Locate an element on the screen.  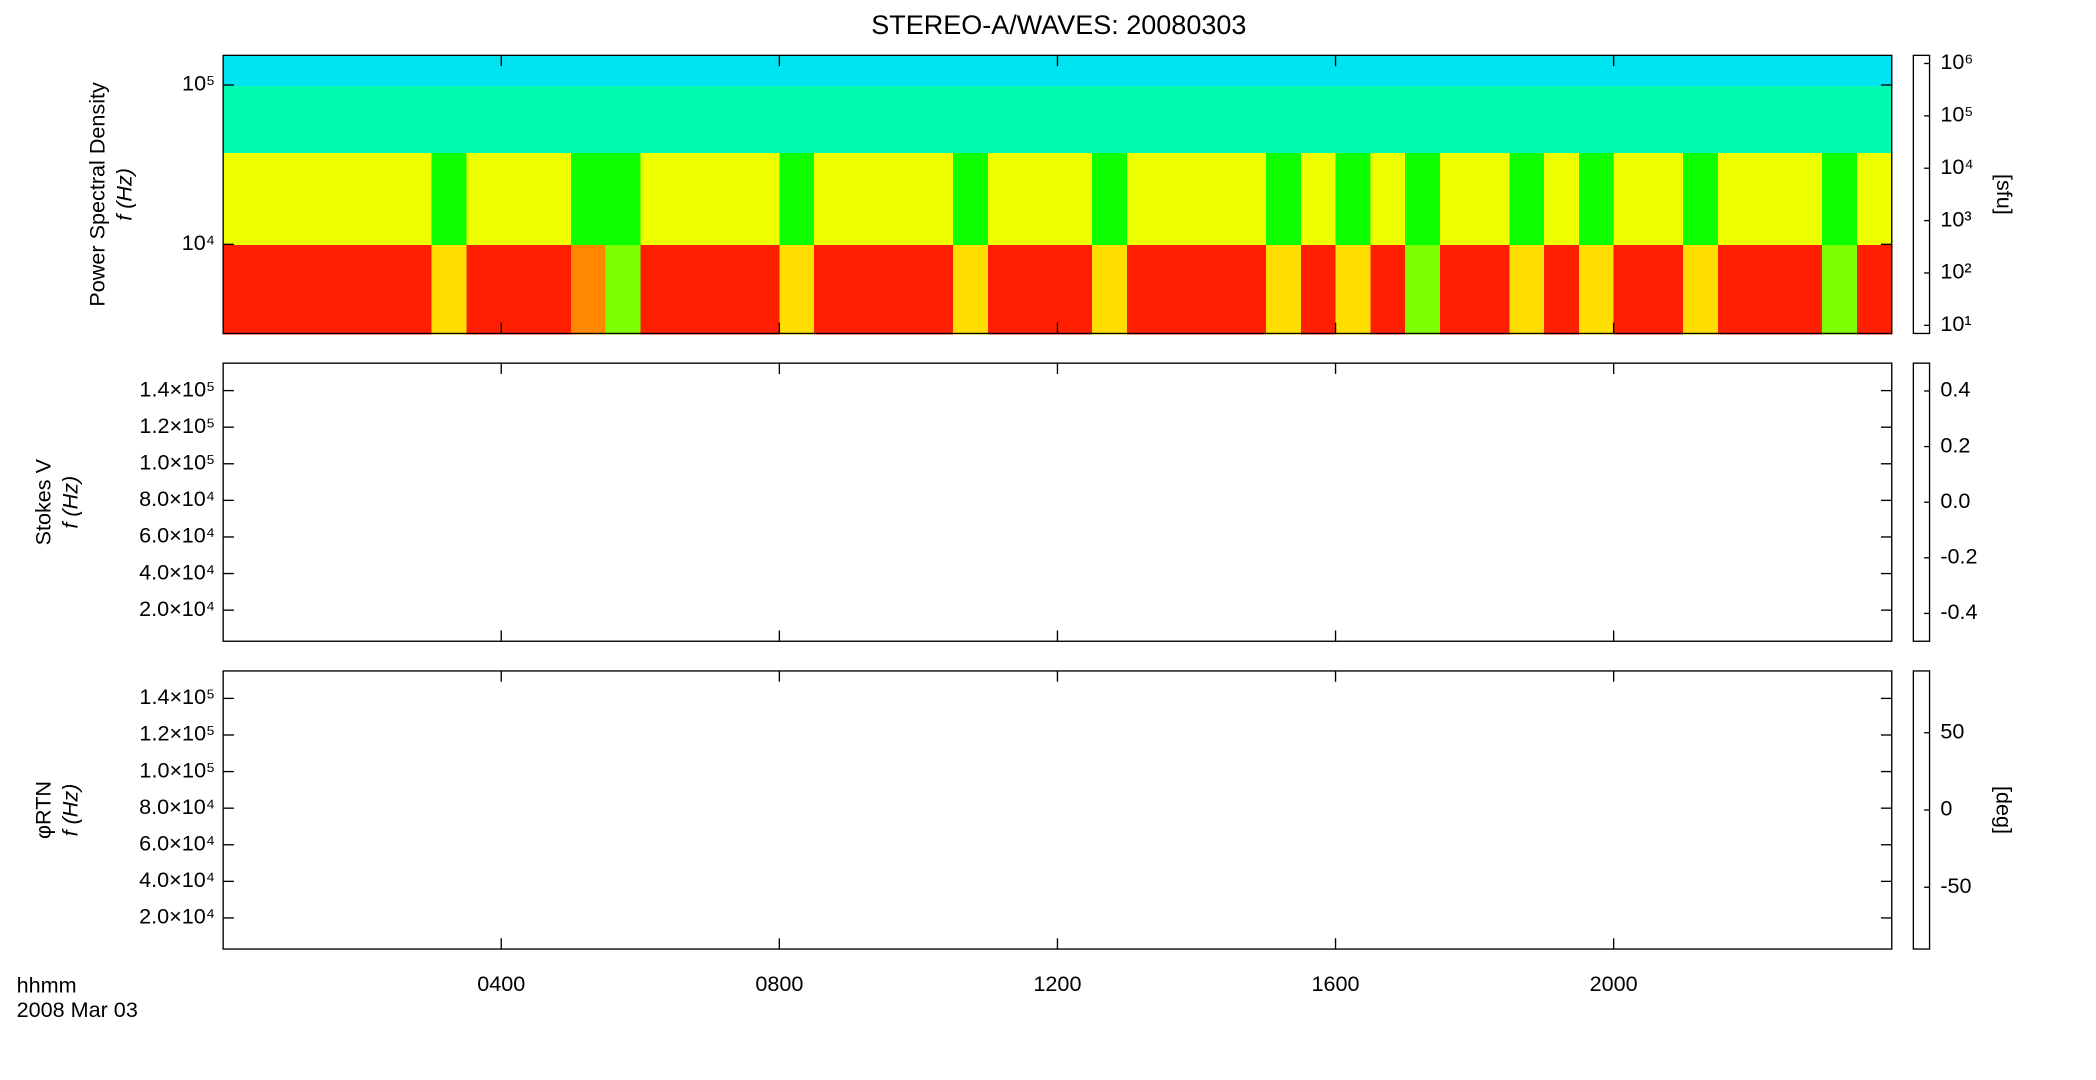
colorbar-tick-label: 50 is located at coordinates (1952, 730).